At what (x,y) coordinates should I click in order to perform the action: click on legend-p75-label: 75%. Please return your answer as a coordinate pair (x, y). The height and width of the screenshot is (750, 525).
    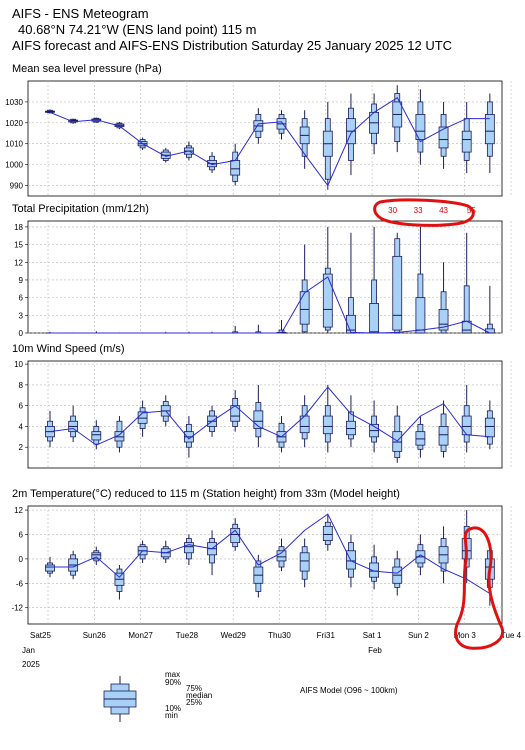
    Looking at the image, I should click on (194, 688).